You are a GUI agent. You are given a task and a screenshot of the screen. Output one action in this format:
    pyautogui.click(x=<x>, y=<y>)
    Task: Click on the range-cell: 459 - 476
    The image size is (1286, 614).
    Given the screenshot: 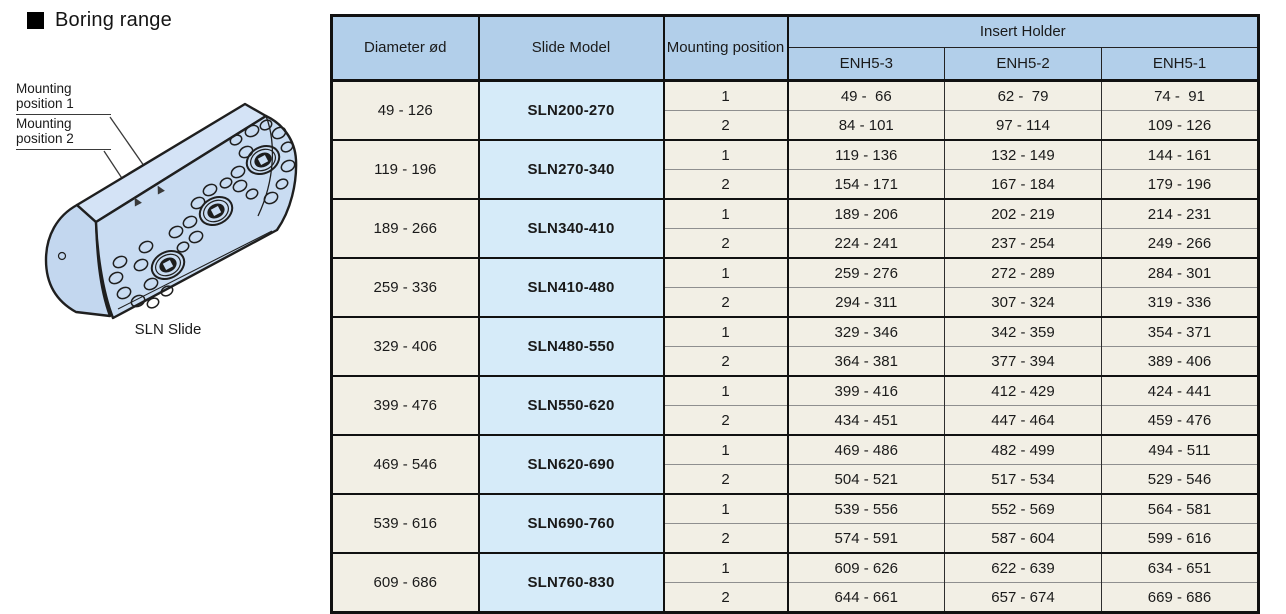 What is the action you would take?
    pyautogui.click(x=1180, y=420)
    